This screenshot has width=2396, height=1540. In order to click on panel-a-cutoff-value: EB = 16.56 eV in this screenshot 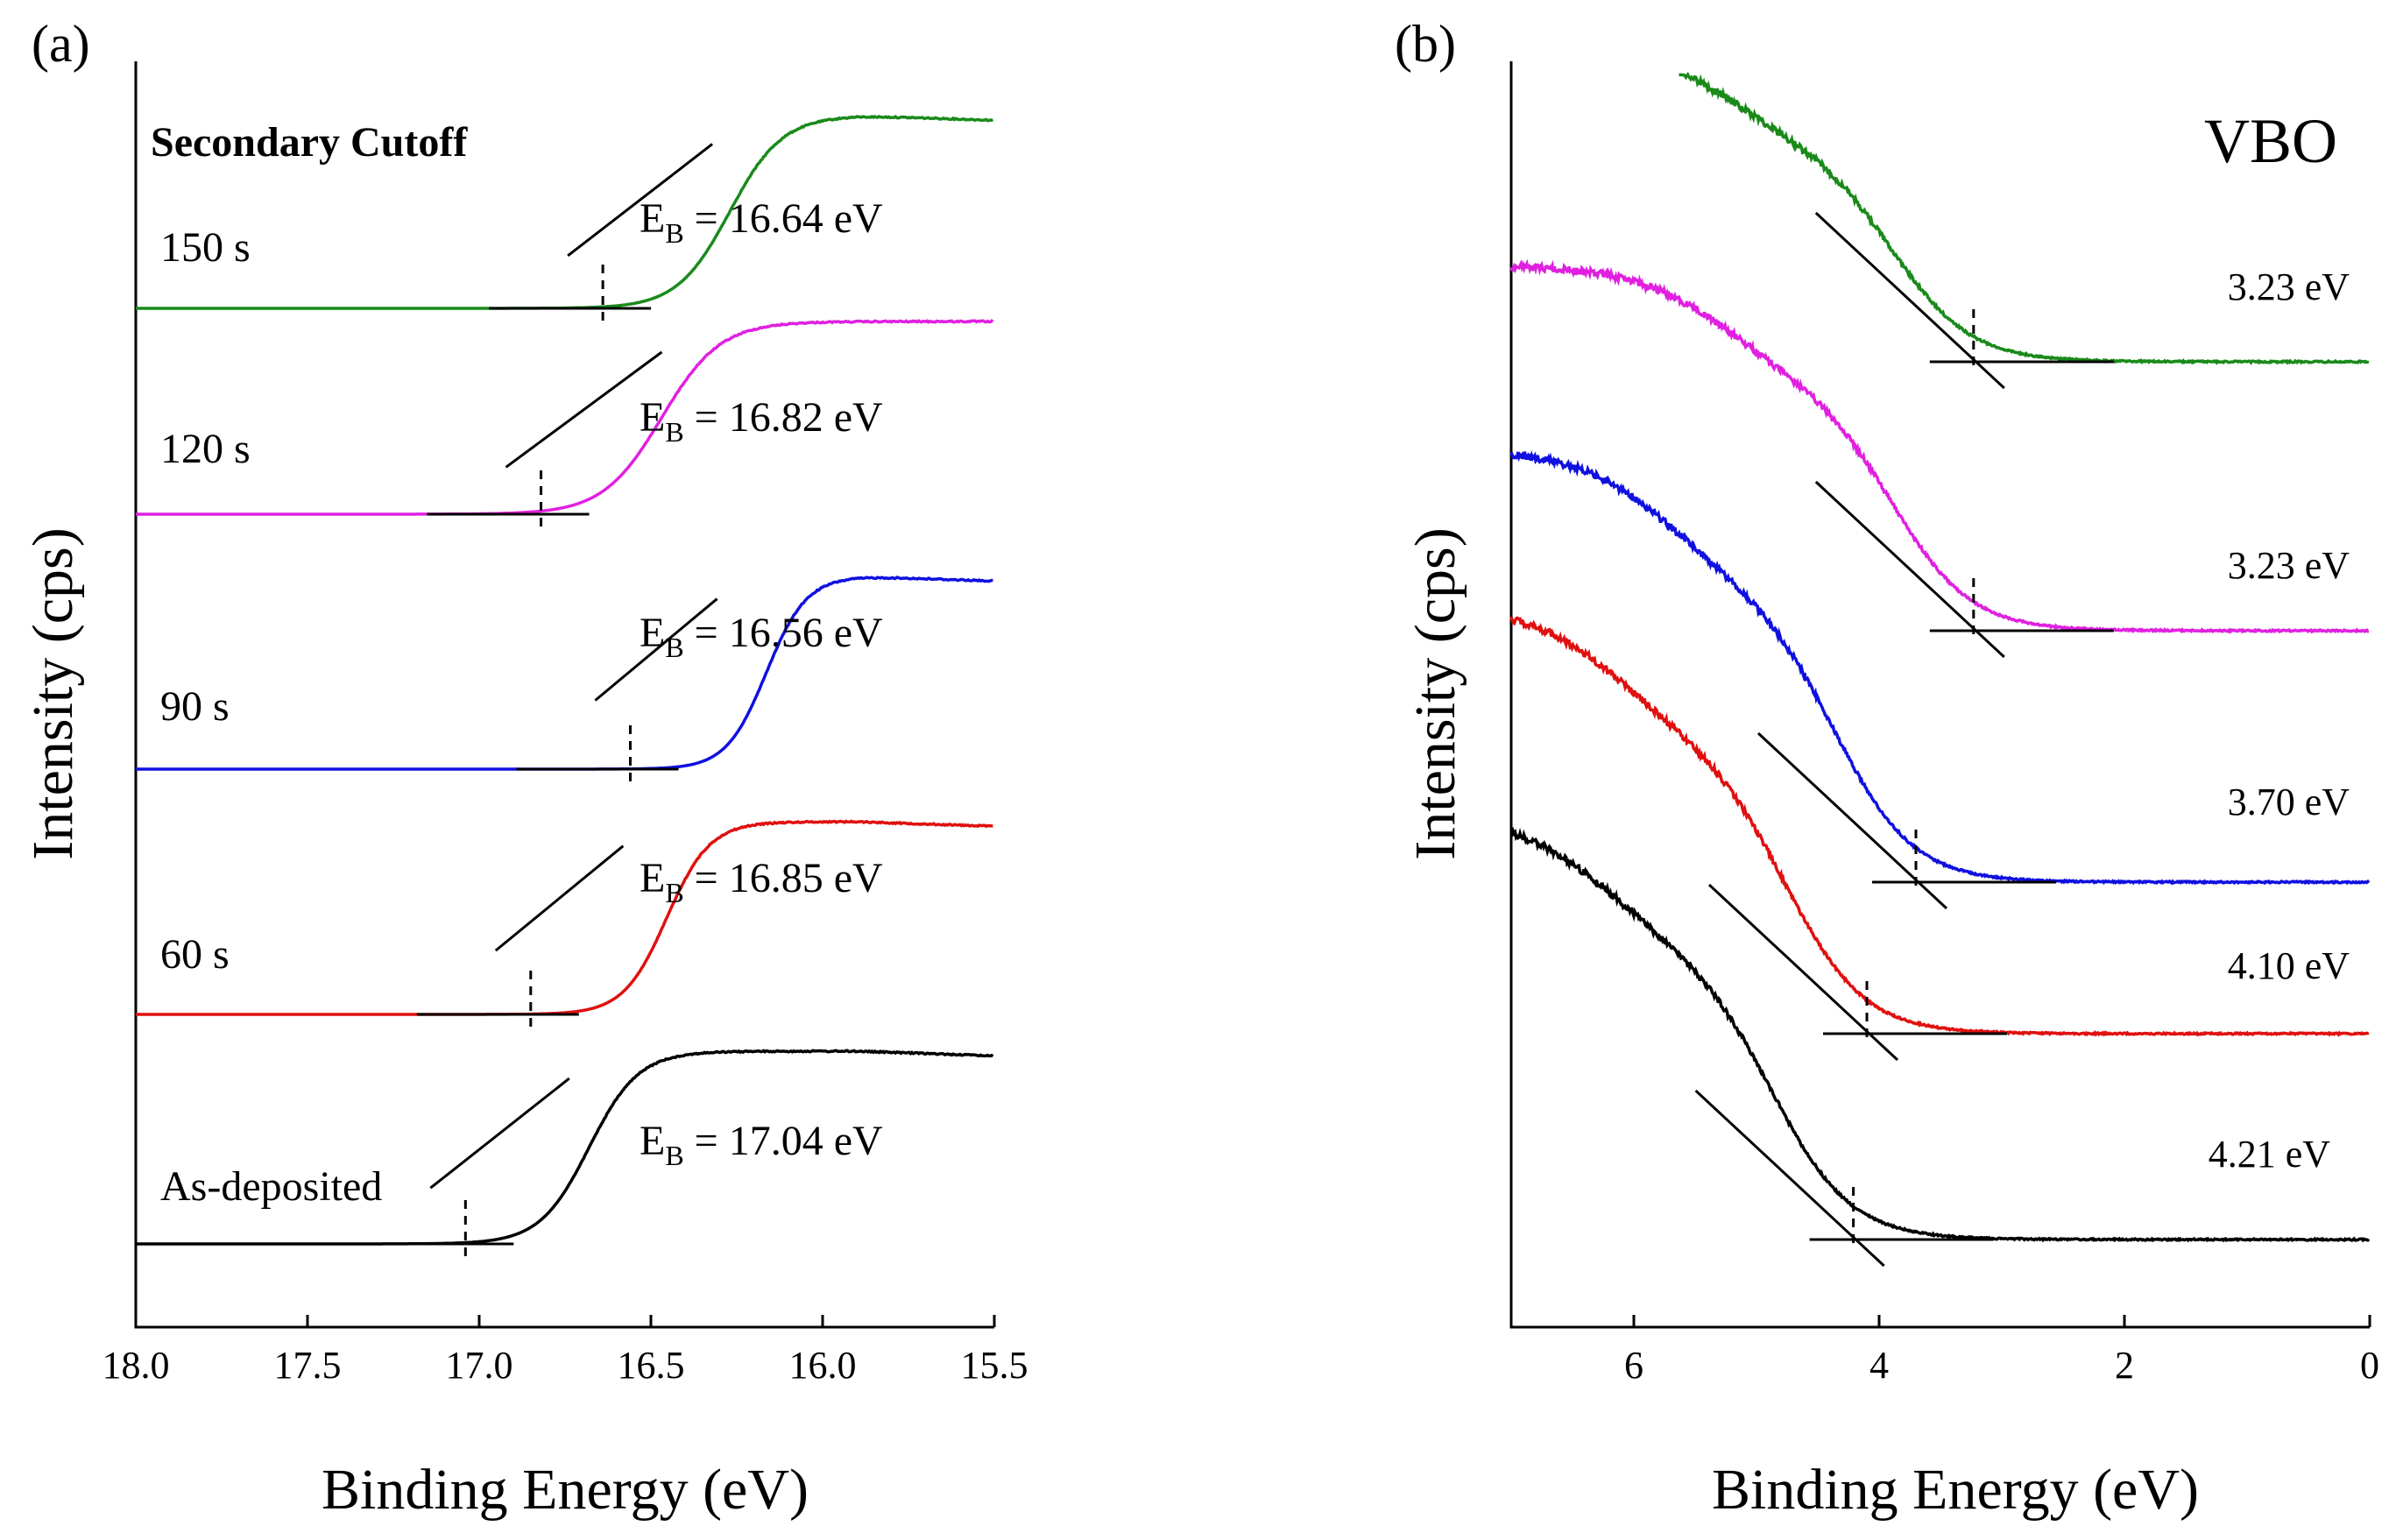, I will do `click(761, 637)`.